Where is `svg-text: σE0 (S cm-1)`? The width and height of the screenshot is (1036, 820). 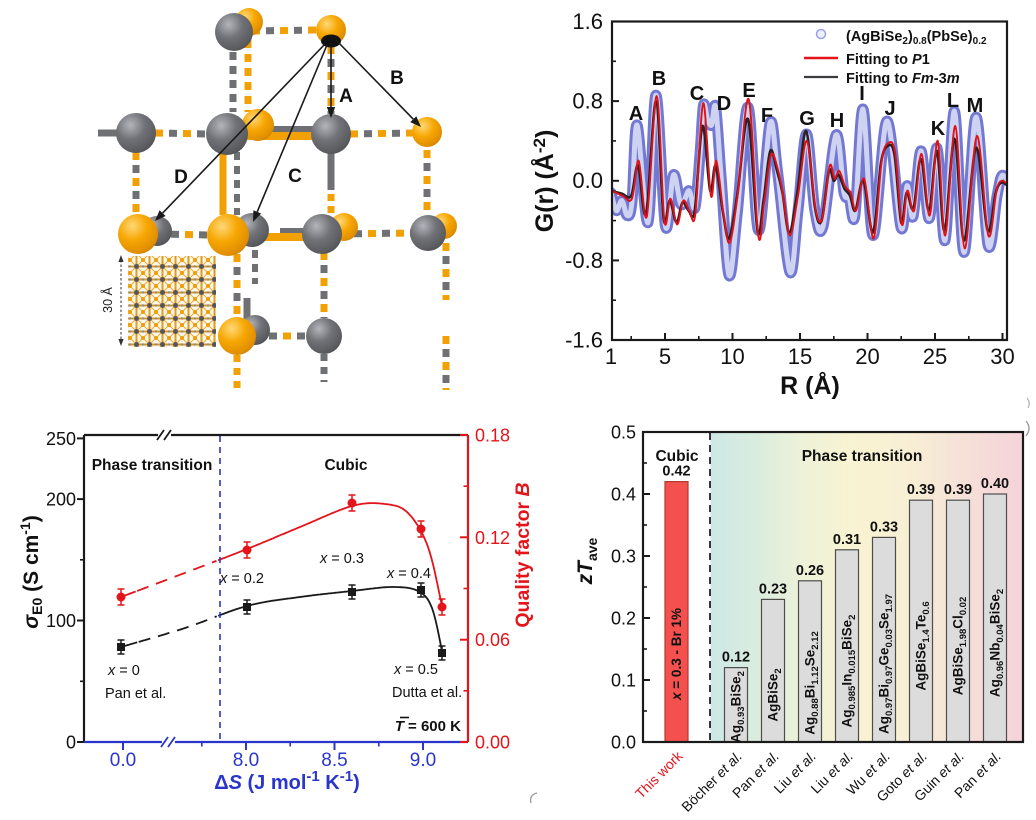 svg-text: σE0 (S cm-1) is located at coordinates (31, 572).